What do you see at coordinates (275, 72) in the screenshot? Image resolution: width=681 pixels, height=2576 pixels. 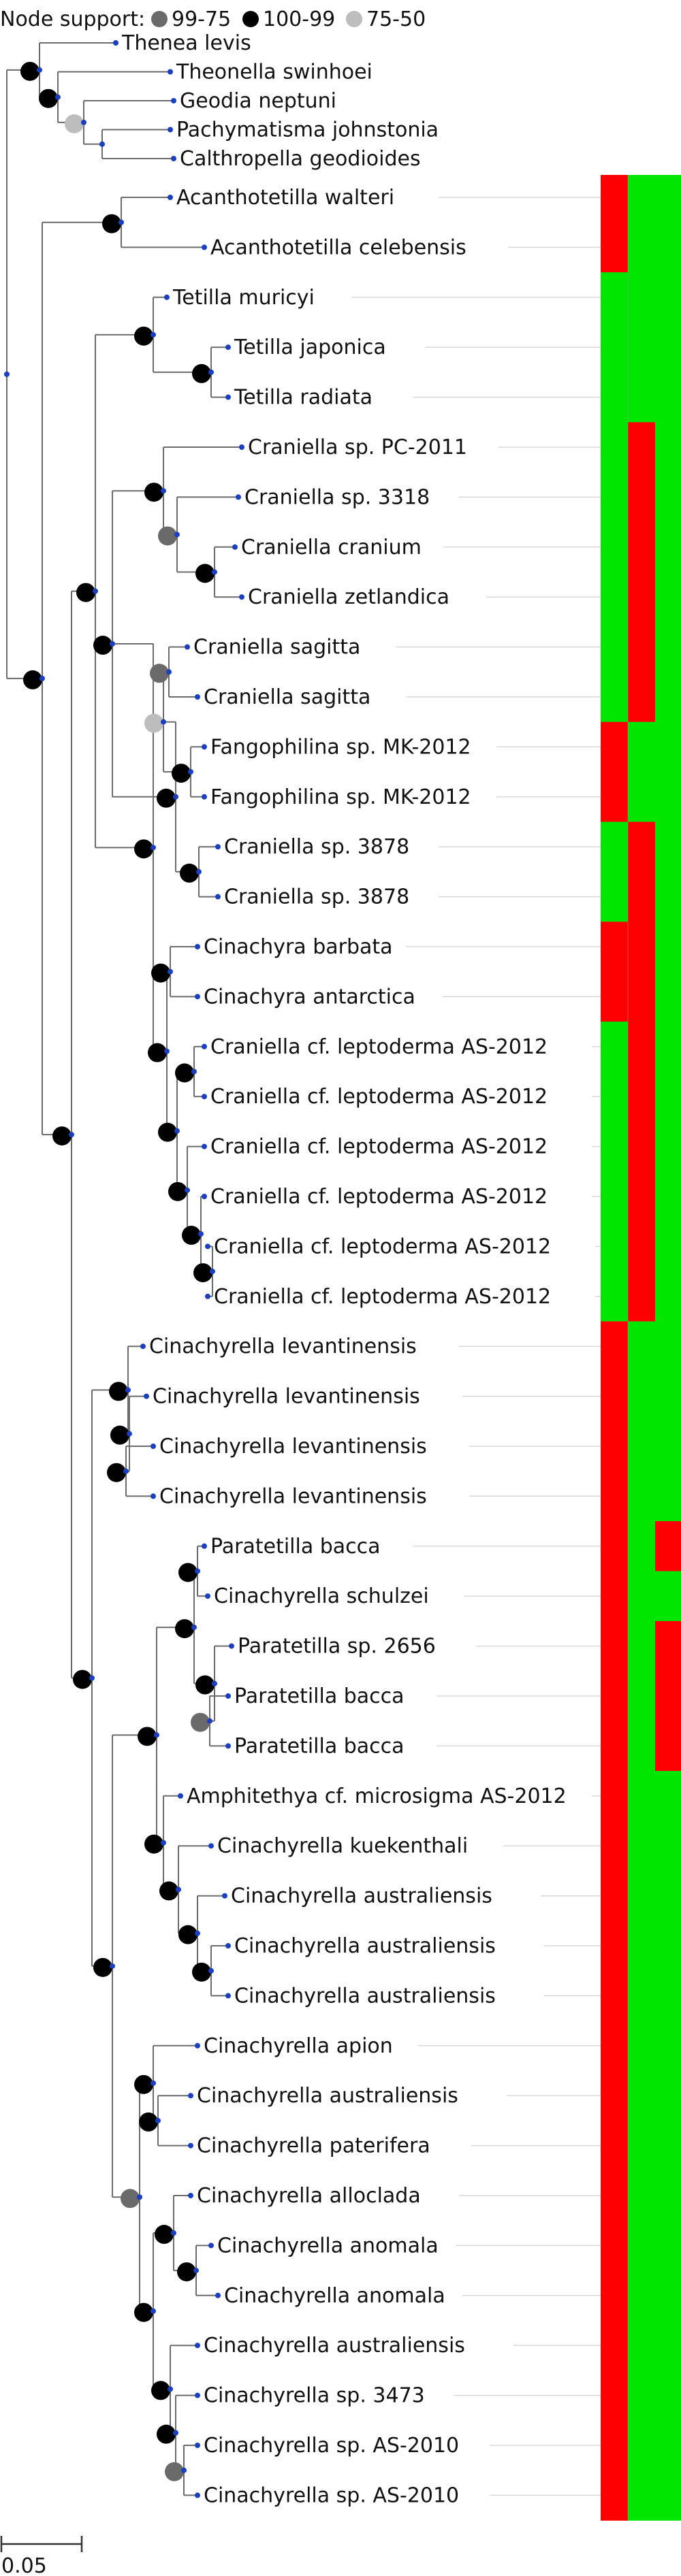 I see `taxon-label: Theonella swinhoei` at bounding box center [275, 72].